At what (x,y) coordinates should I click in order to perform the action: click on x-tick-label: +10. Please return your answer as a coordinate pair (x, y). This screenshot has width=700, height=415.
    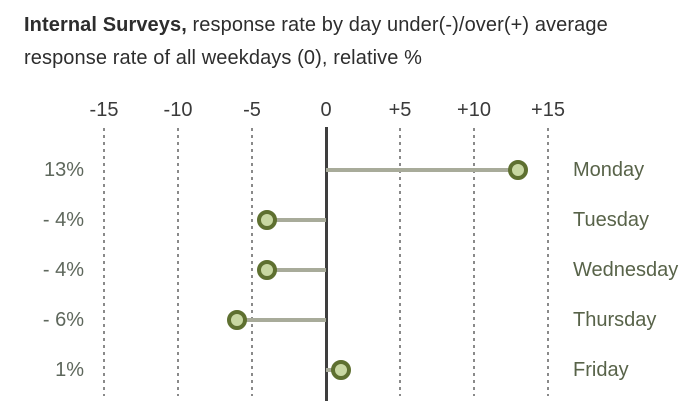
    Looking at the image, I should click on (474, 110).